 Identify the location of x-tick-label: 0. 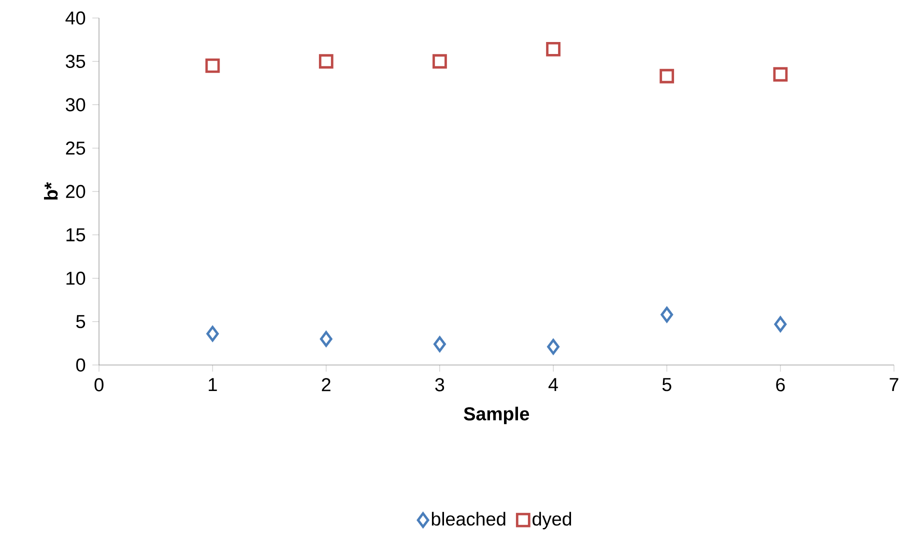
(99, 385).